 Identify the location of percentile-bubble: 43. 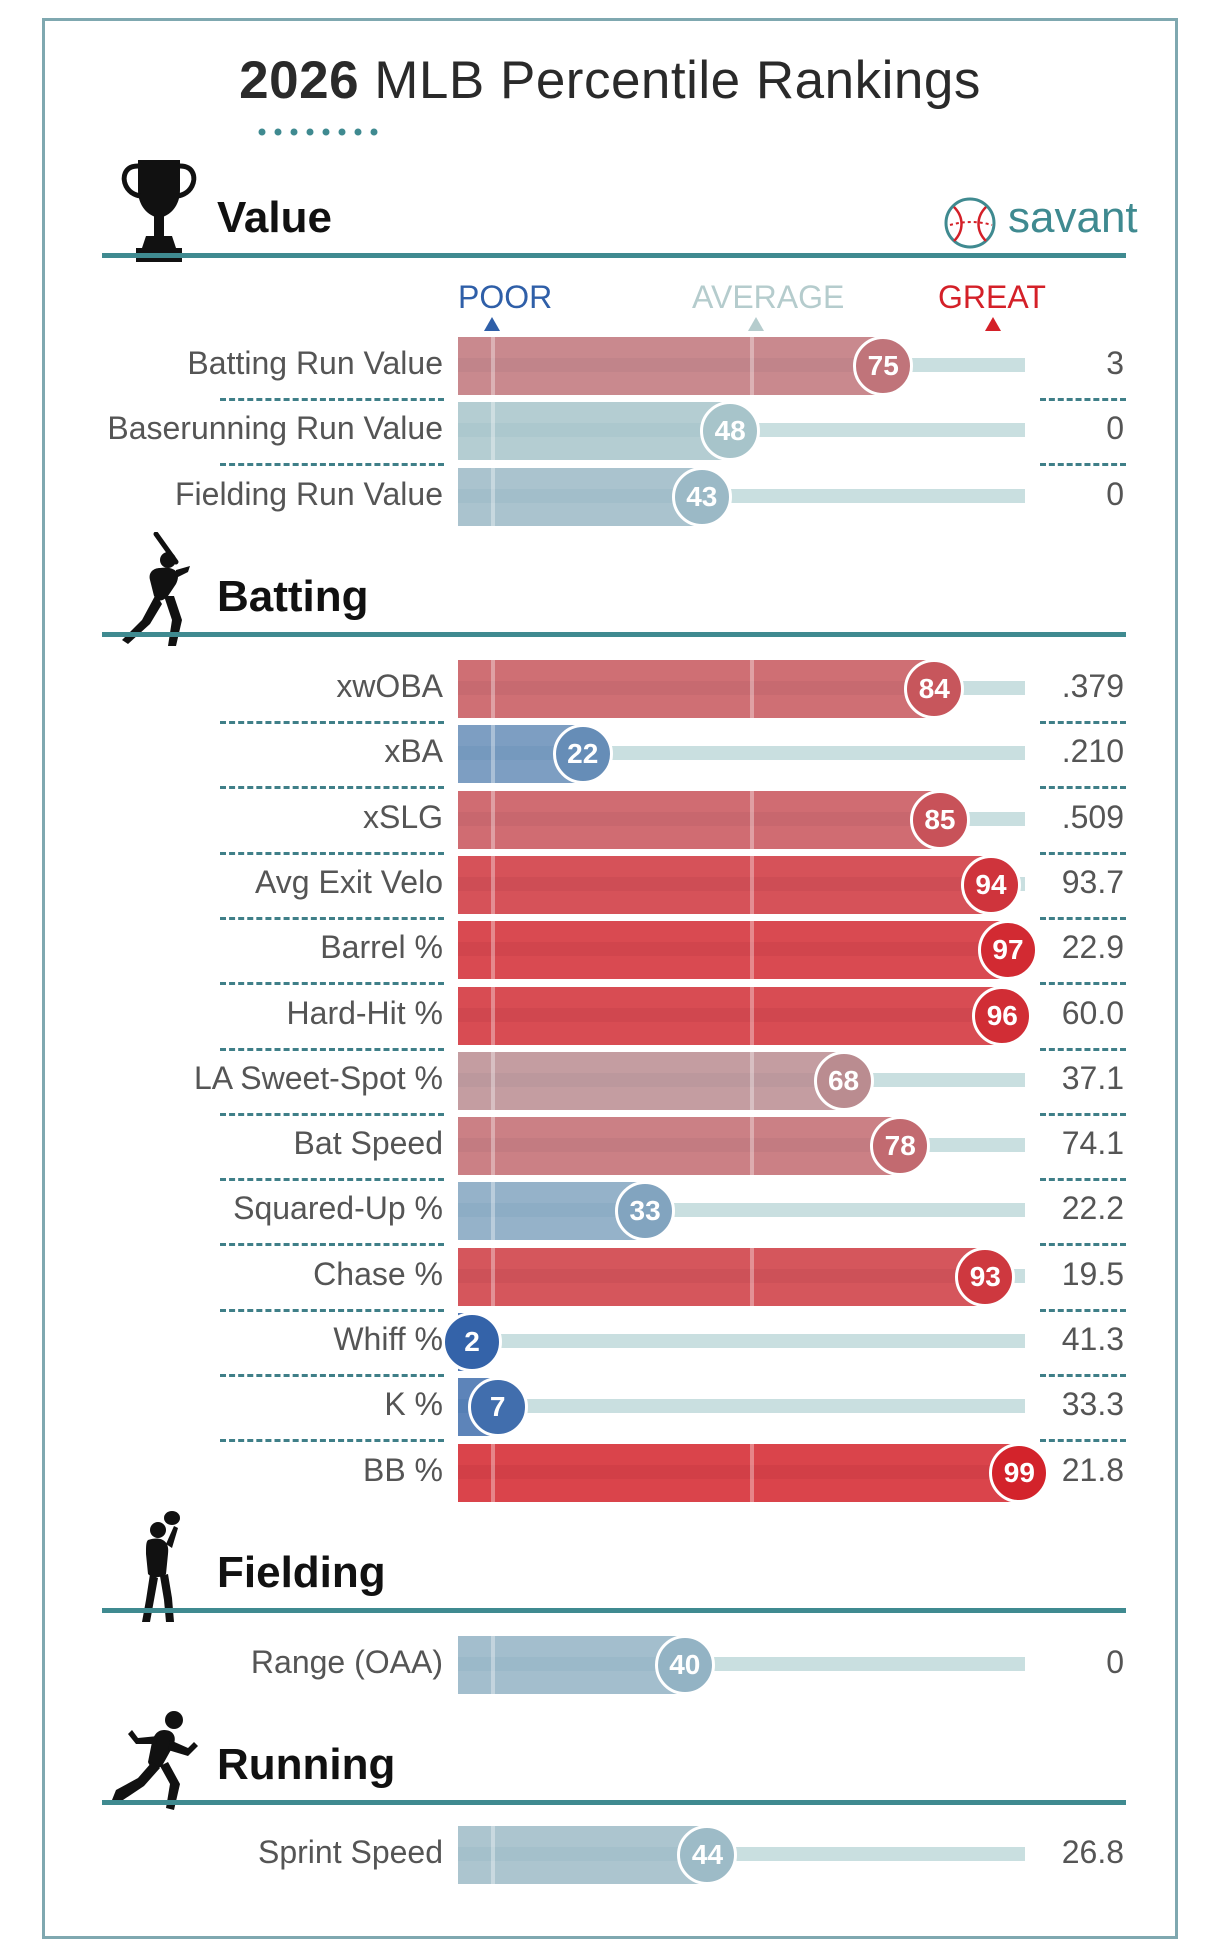
(701, 496).